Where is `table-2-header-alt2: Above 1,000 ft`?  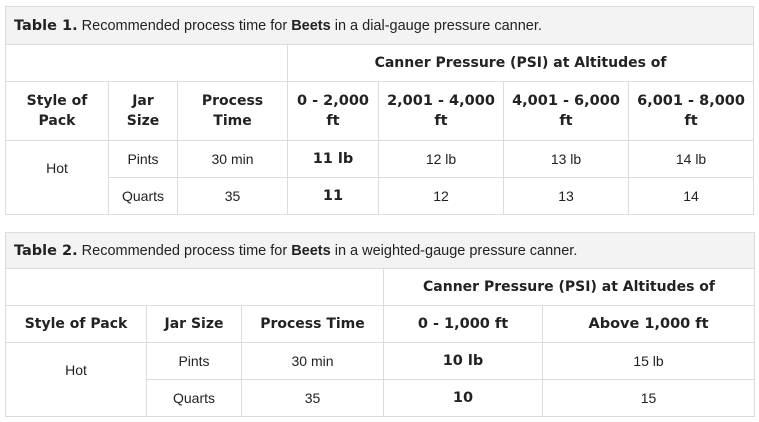 table-2-header-alt2: Above 1,000 ft is located at coordinates (648, 324).